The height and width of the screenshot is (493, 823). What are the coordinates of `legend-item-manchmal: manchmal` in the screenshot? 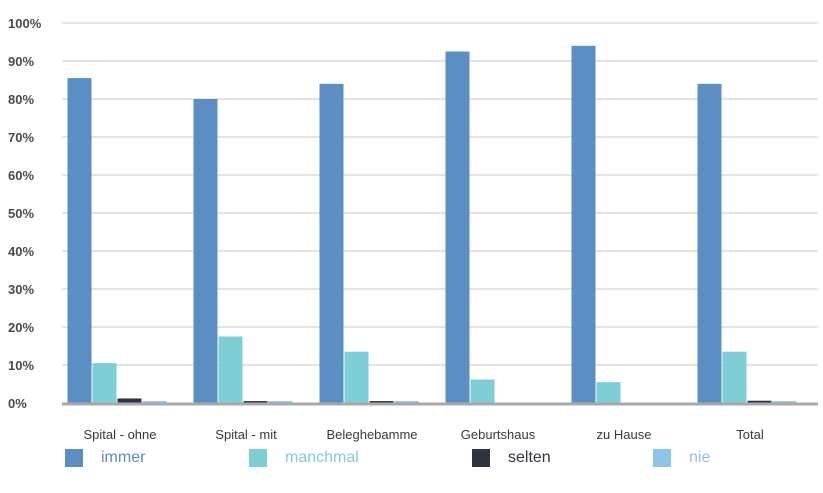 It's located at (304, 458).